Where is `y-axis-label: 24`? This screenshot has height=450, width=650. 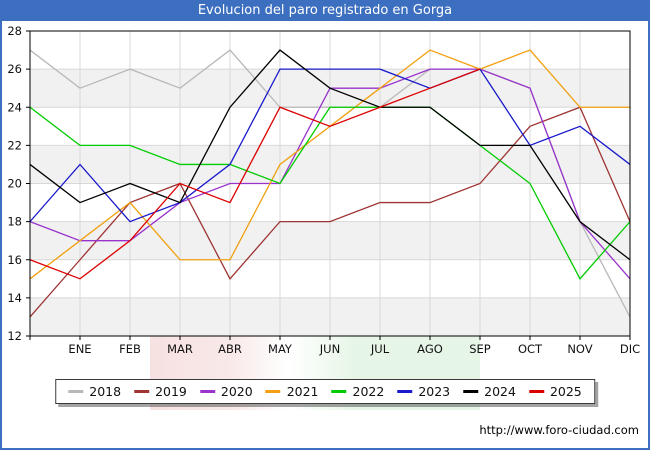
y-axis-label: 24 is located at coordinates (14, 107).